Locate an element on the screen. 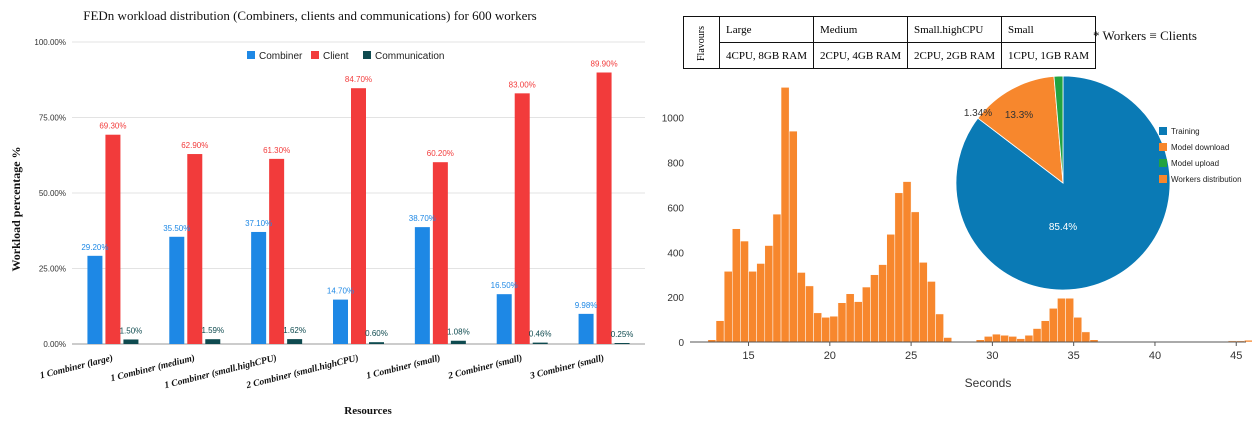 The width and height of the screenshot is (1252, 424). pie-slice-model-upload is located at coordinates (1058, 129).